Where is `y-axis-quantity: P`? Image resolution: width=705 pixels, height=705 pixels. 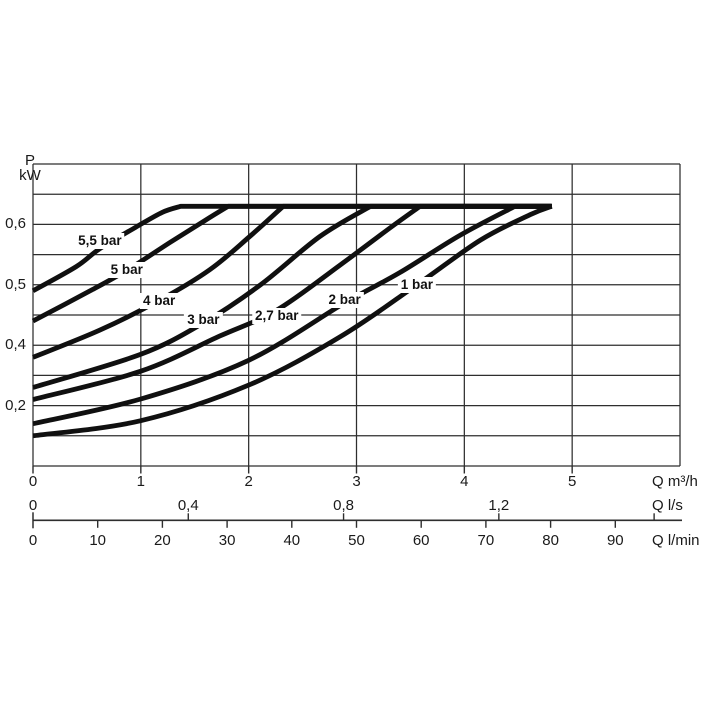
y-axis-quantity: P is located at coordinates (29, 160).